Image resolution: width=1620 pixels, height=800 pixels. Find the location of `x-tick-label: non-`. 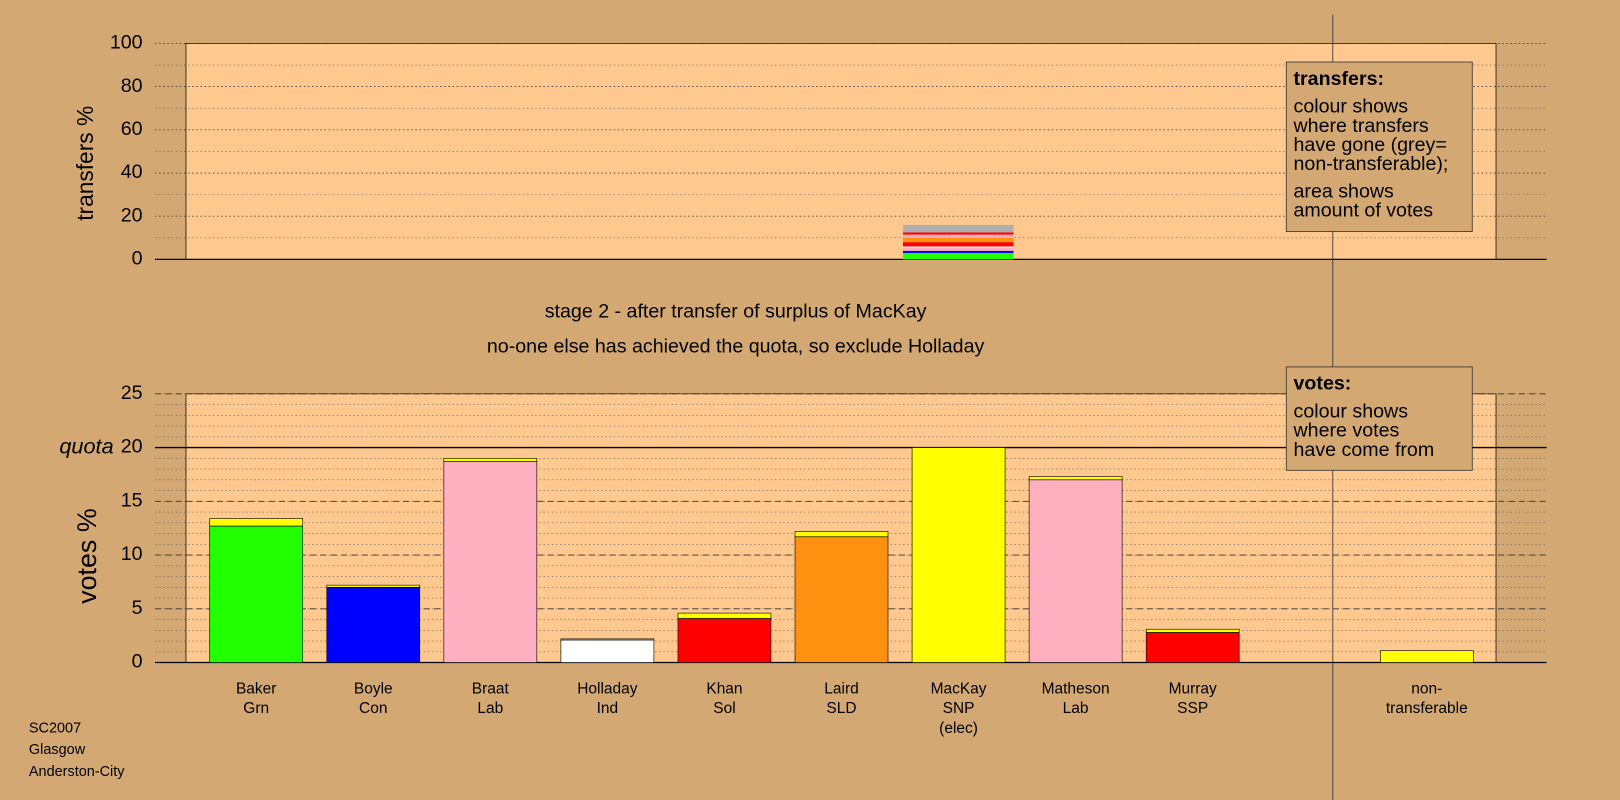

x-tick-label: non- is located at coordinates (1426, 688).